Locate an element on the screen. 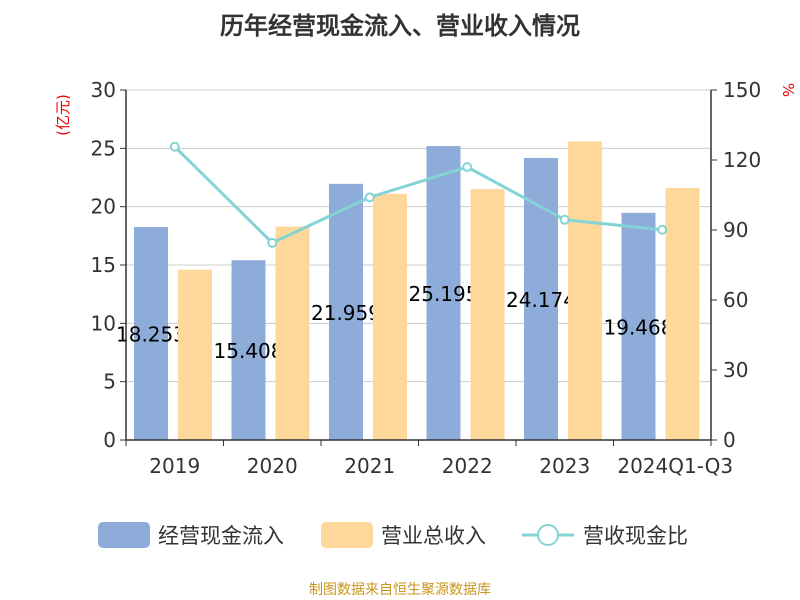  y-tick-label: 15 is located at coordinates (103, 265).